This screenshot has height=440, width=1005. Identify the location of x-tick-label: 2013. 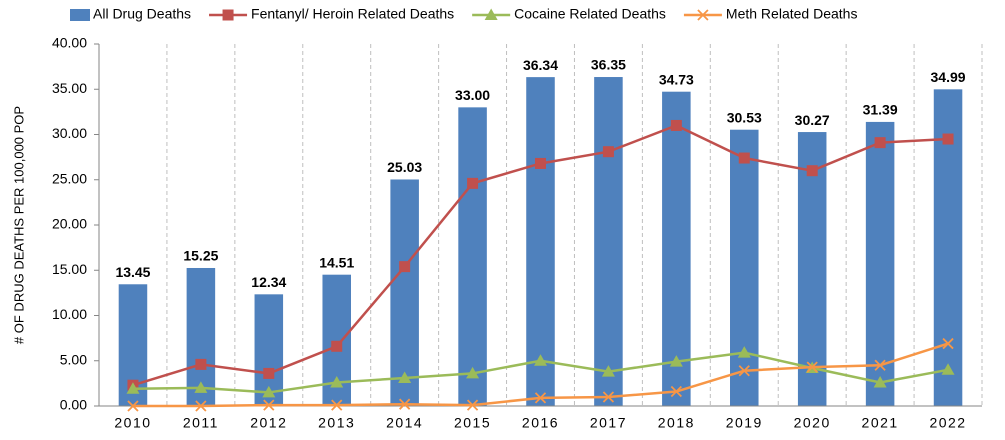
(336, 423).